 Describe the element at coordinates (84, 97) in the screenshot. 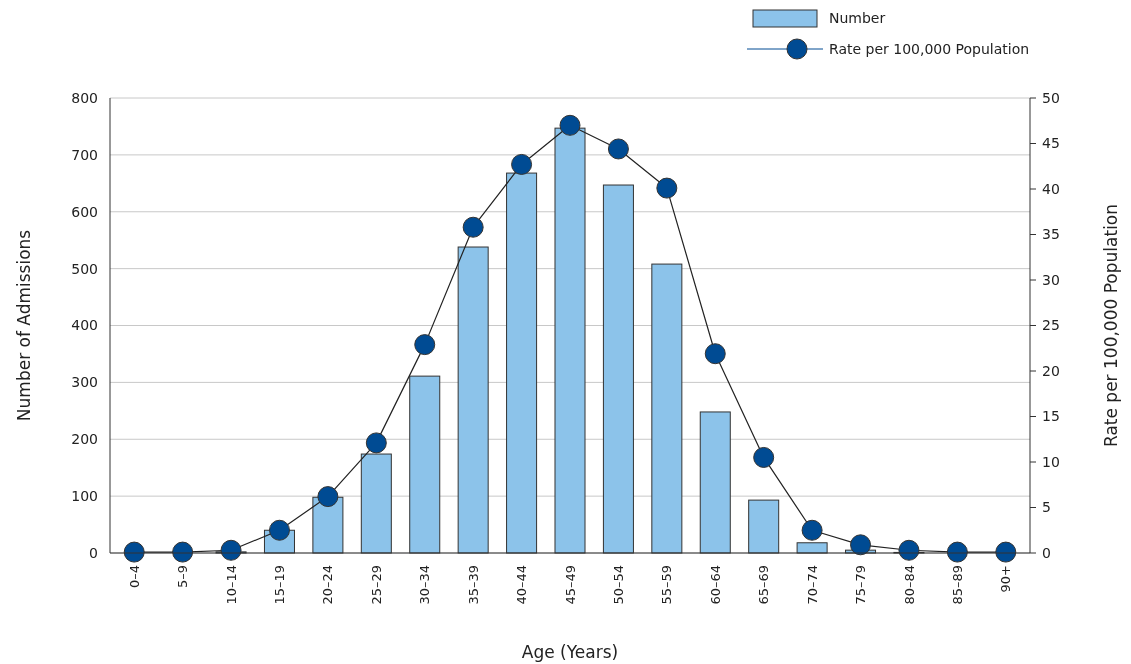

I see `y-tick-label: 800` at that location.